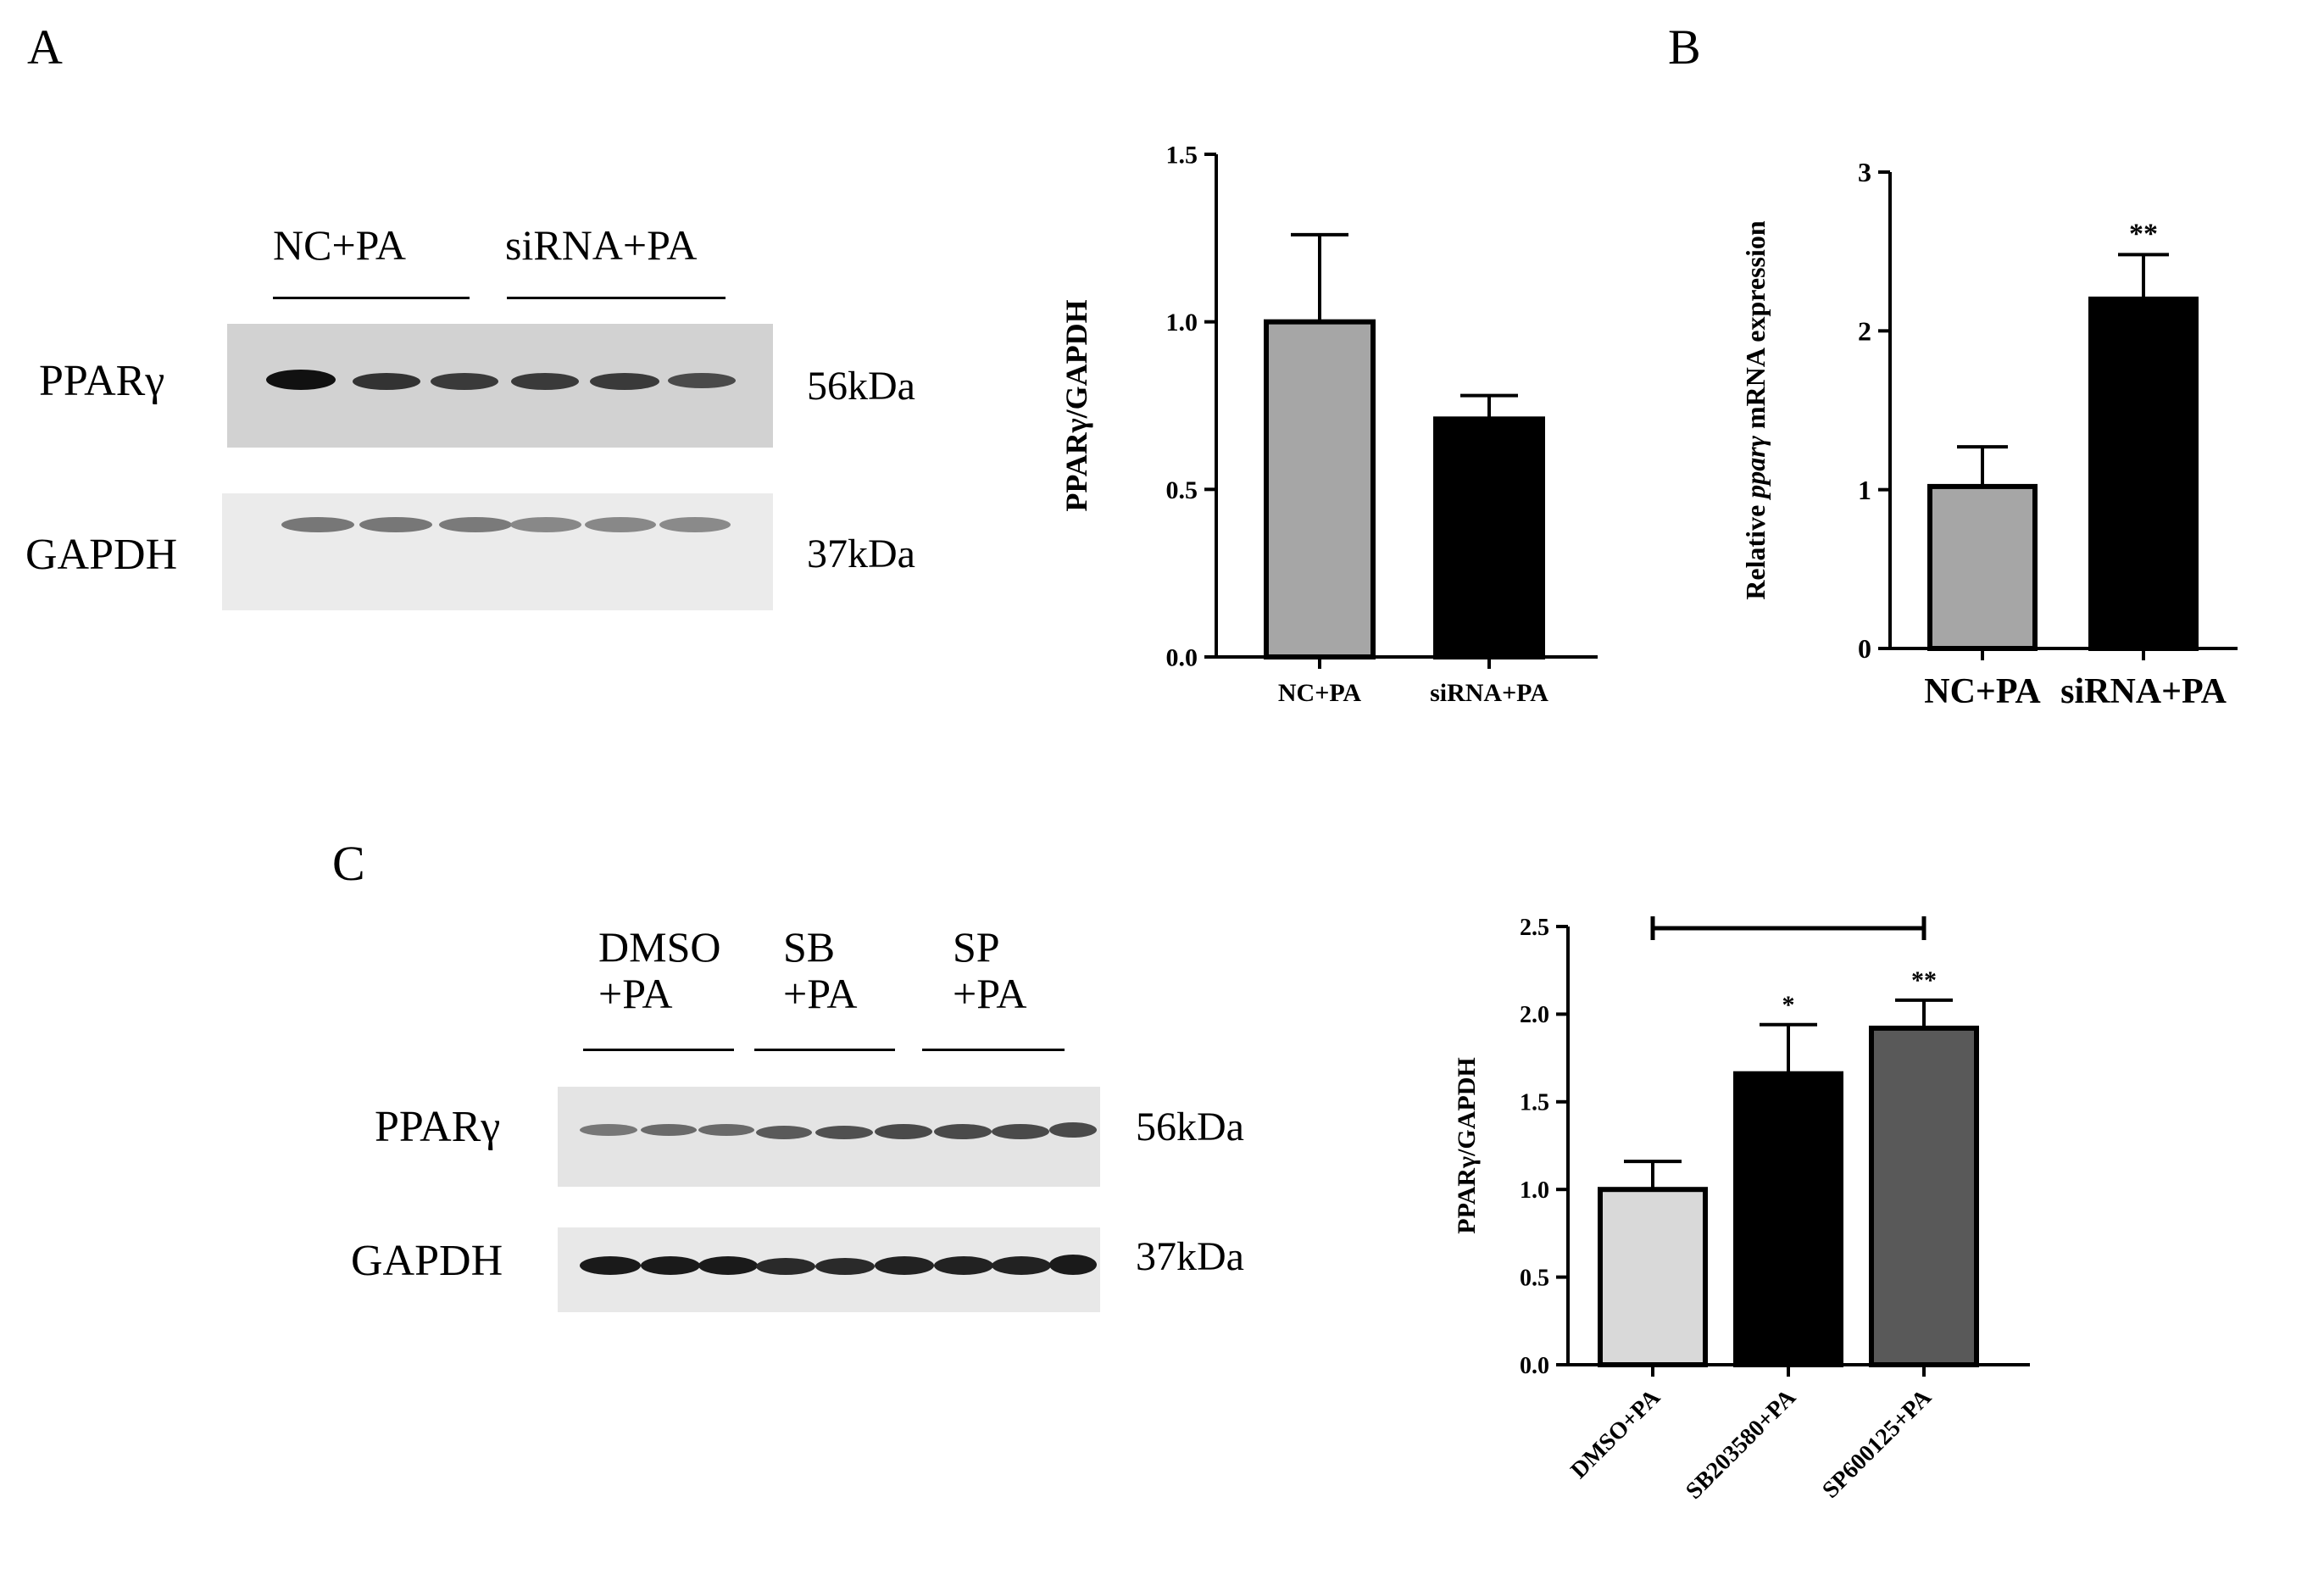  Describe the element at coordinates (1864, 648) in the screenshot. I see `y-tick-label: 0` at that location.